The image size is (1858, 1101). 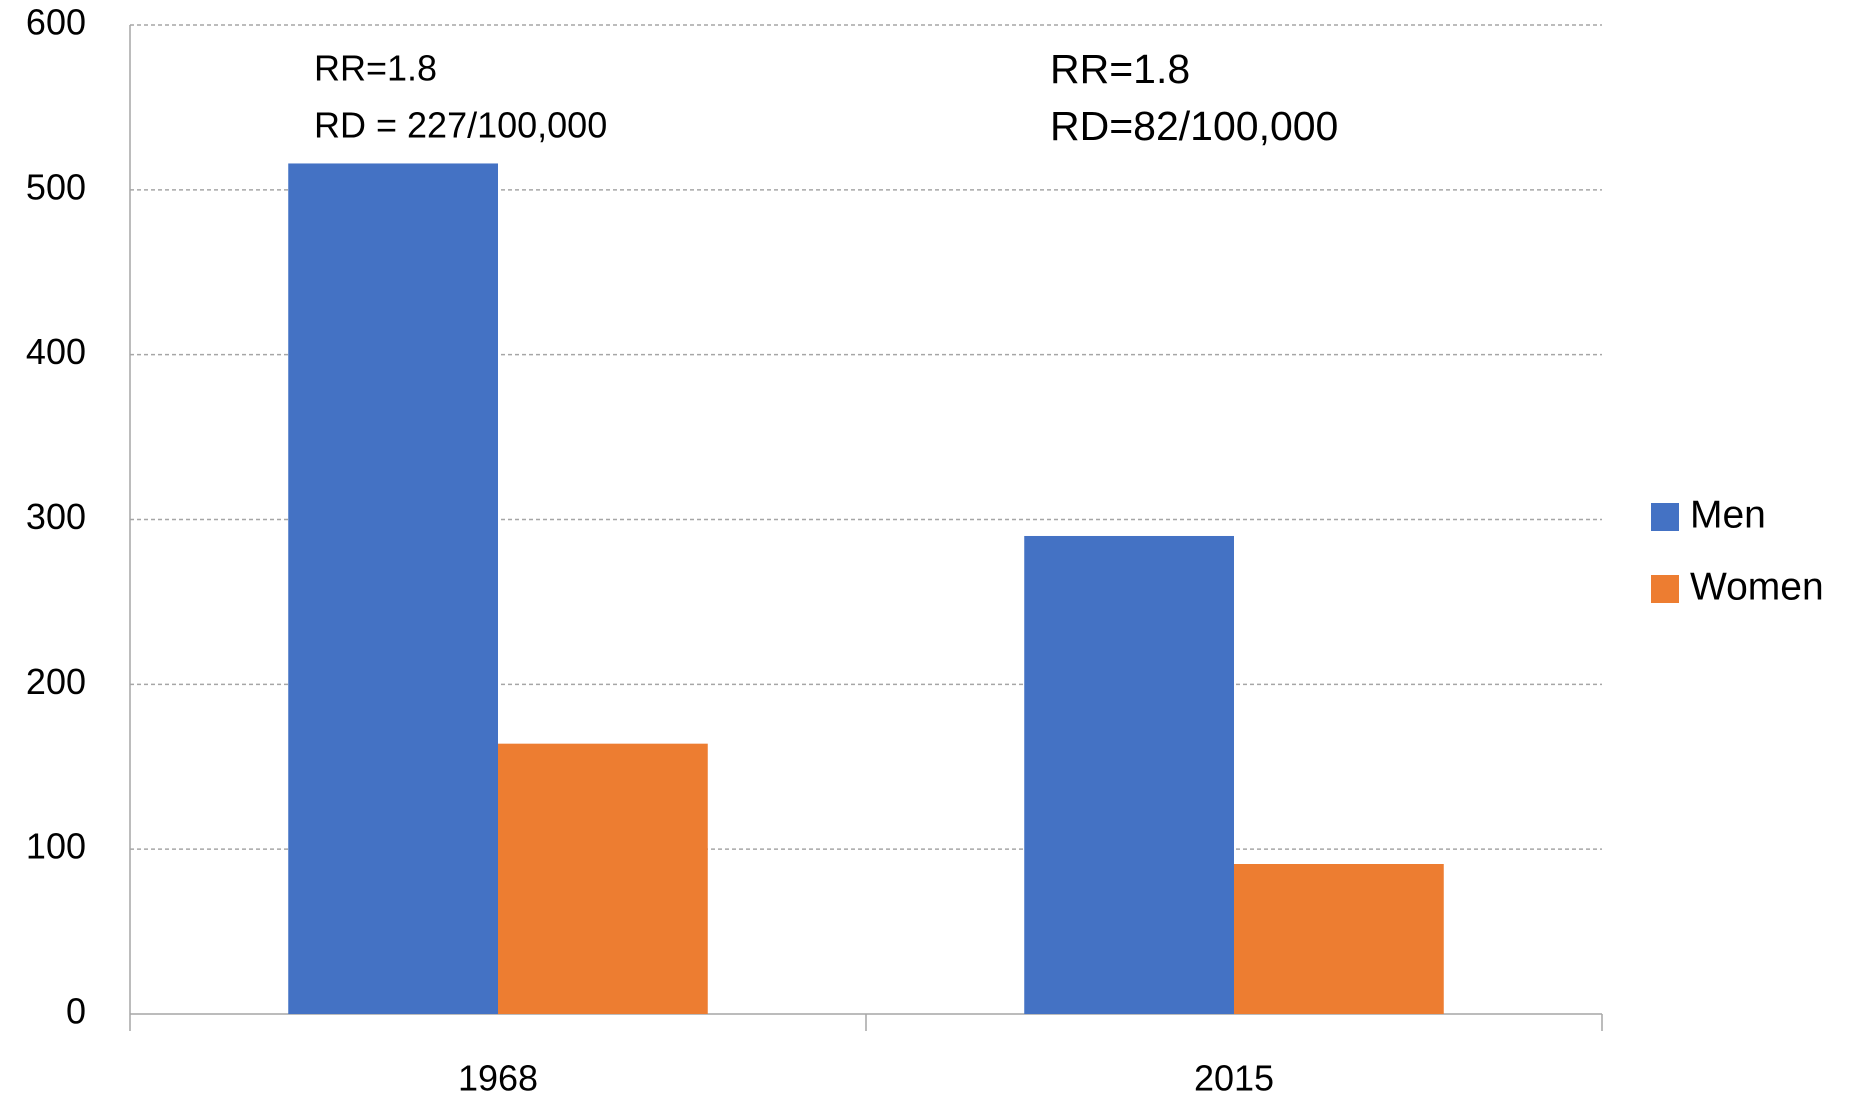 I want to click on y-tick-label: 600, so click(x=56, y=22).